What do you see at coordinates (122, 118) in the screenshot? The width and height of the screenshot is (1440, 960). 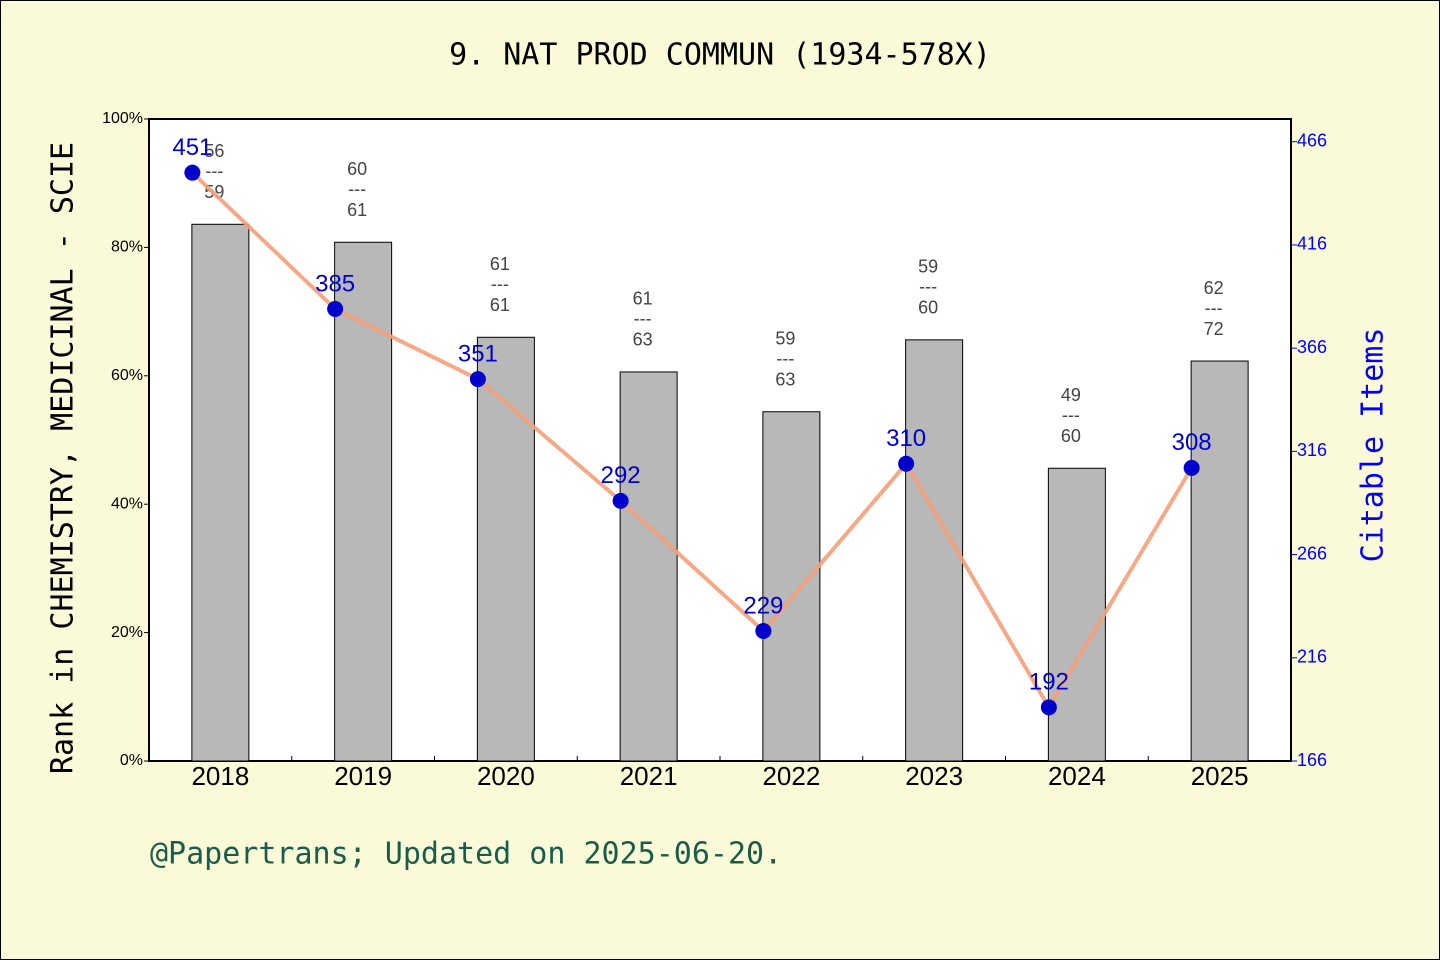 I see `y-tick-label: 100%` at bounding box center [122, 118].